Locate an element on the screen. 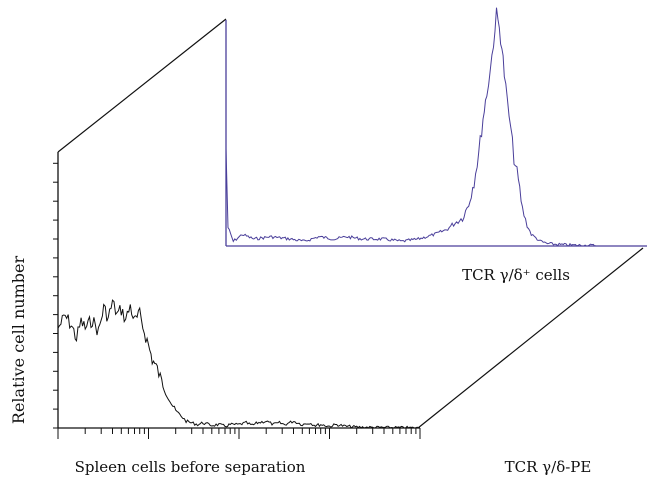  perspective-line-right is located at coordinates (530, 338).